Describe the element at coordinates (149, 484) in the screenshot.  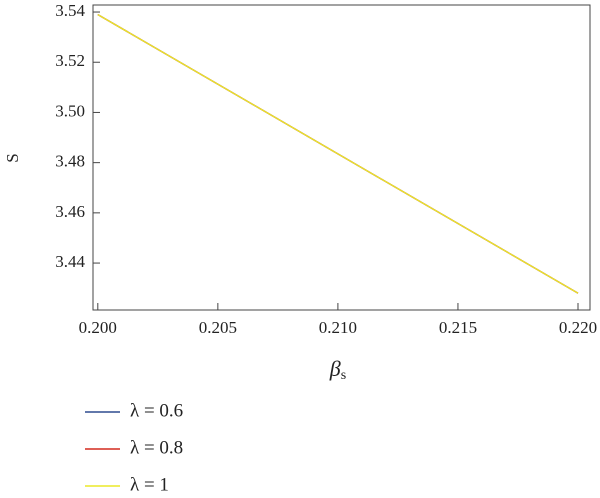
I see `legend-label: λ = 1` at that location.